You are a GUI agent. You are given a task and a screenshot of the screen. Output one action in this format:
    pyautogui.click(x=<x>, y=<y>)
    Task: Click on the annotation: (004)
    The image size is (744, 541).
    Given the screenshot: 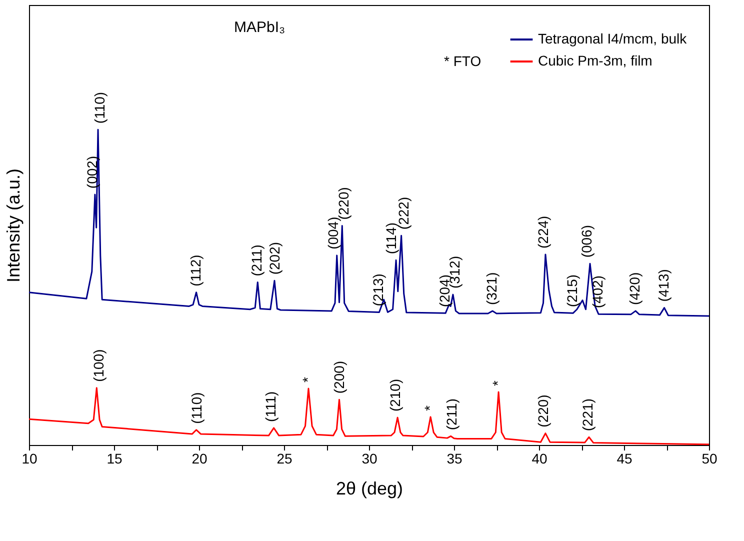 What is the action you would take?
    pyautogui.click(x=333, y=233)
    